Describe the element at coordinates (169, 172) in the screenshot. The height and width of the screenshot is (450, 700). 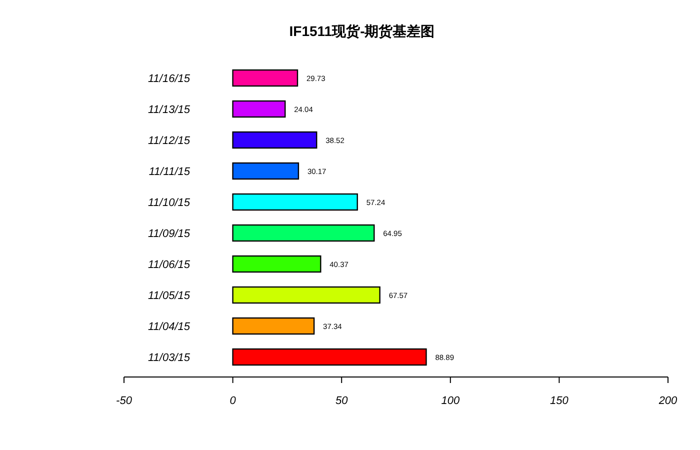
I see `y-tick-label: 11/11/15` at that location.